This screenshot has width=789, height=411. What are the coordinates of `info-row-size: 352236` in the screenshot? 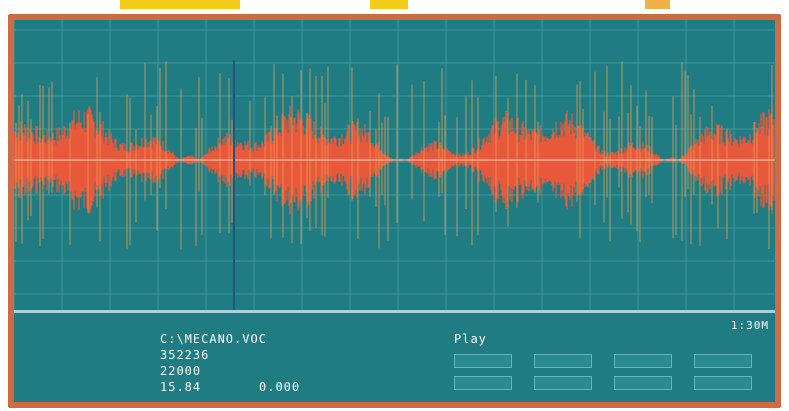 It's located at (224, 356).